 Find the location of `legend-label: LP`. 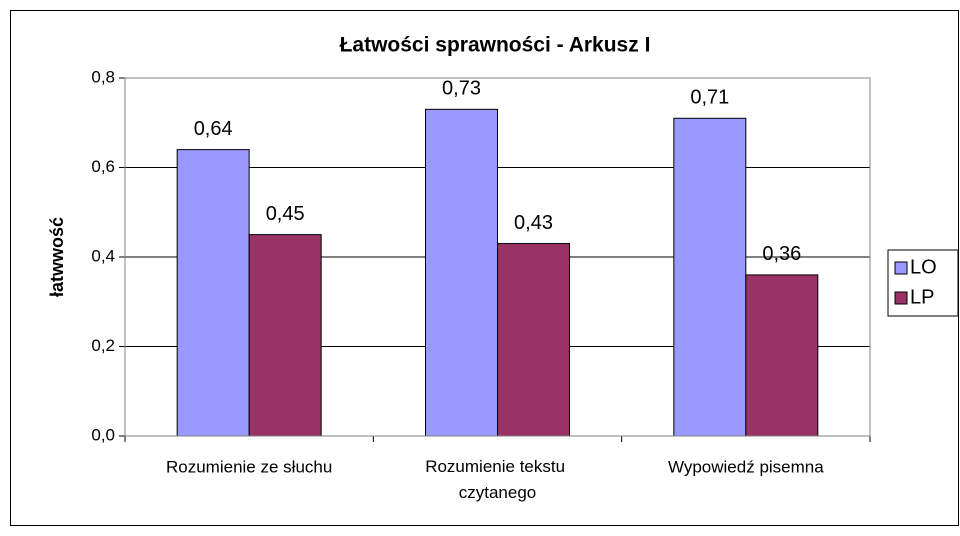

legend-label: LP is located at coordinates (922, 297).